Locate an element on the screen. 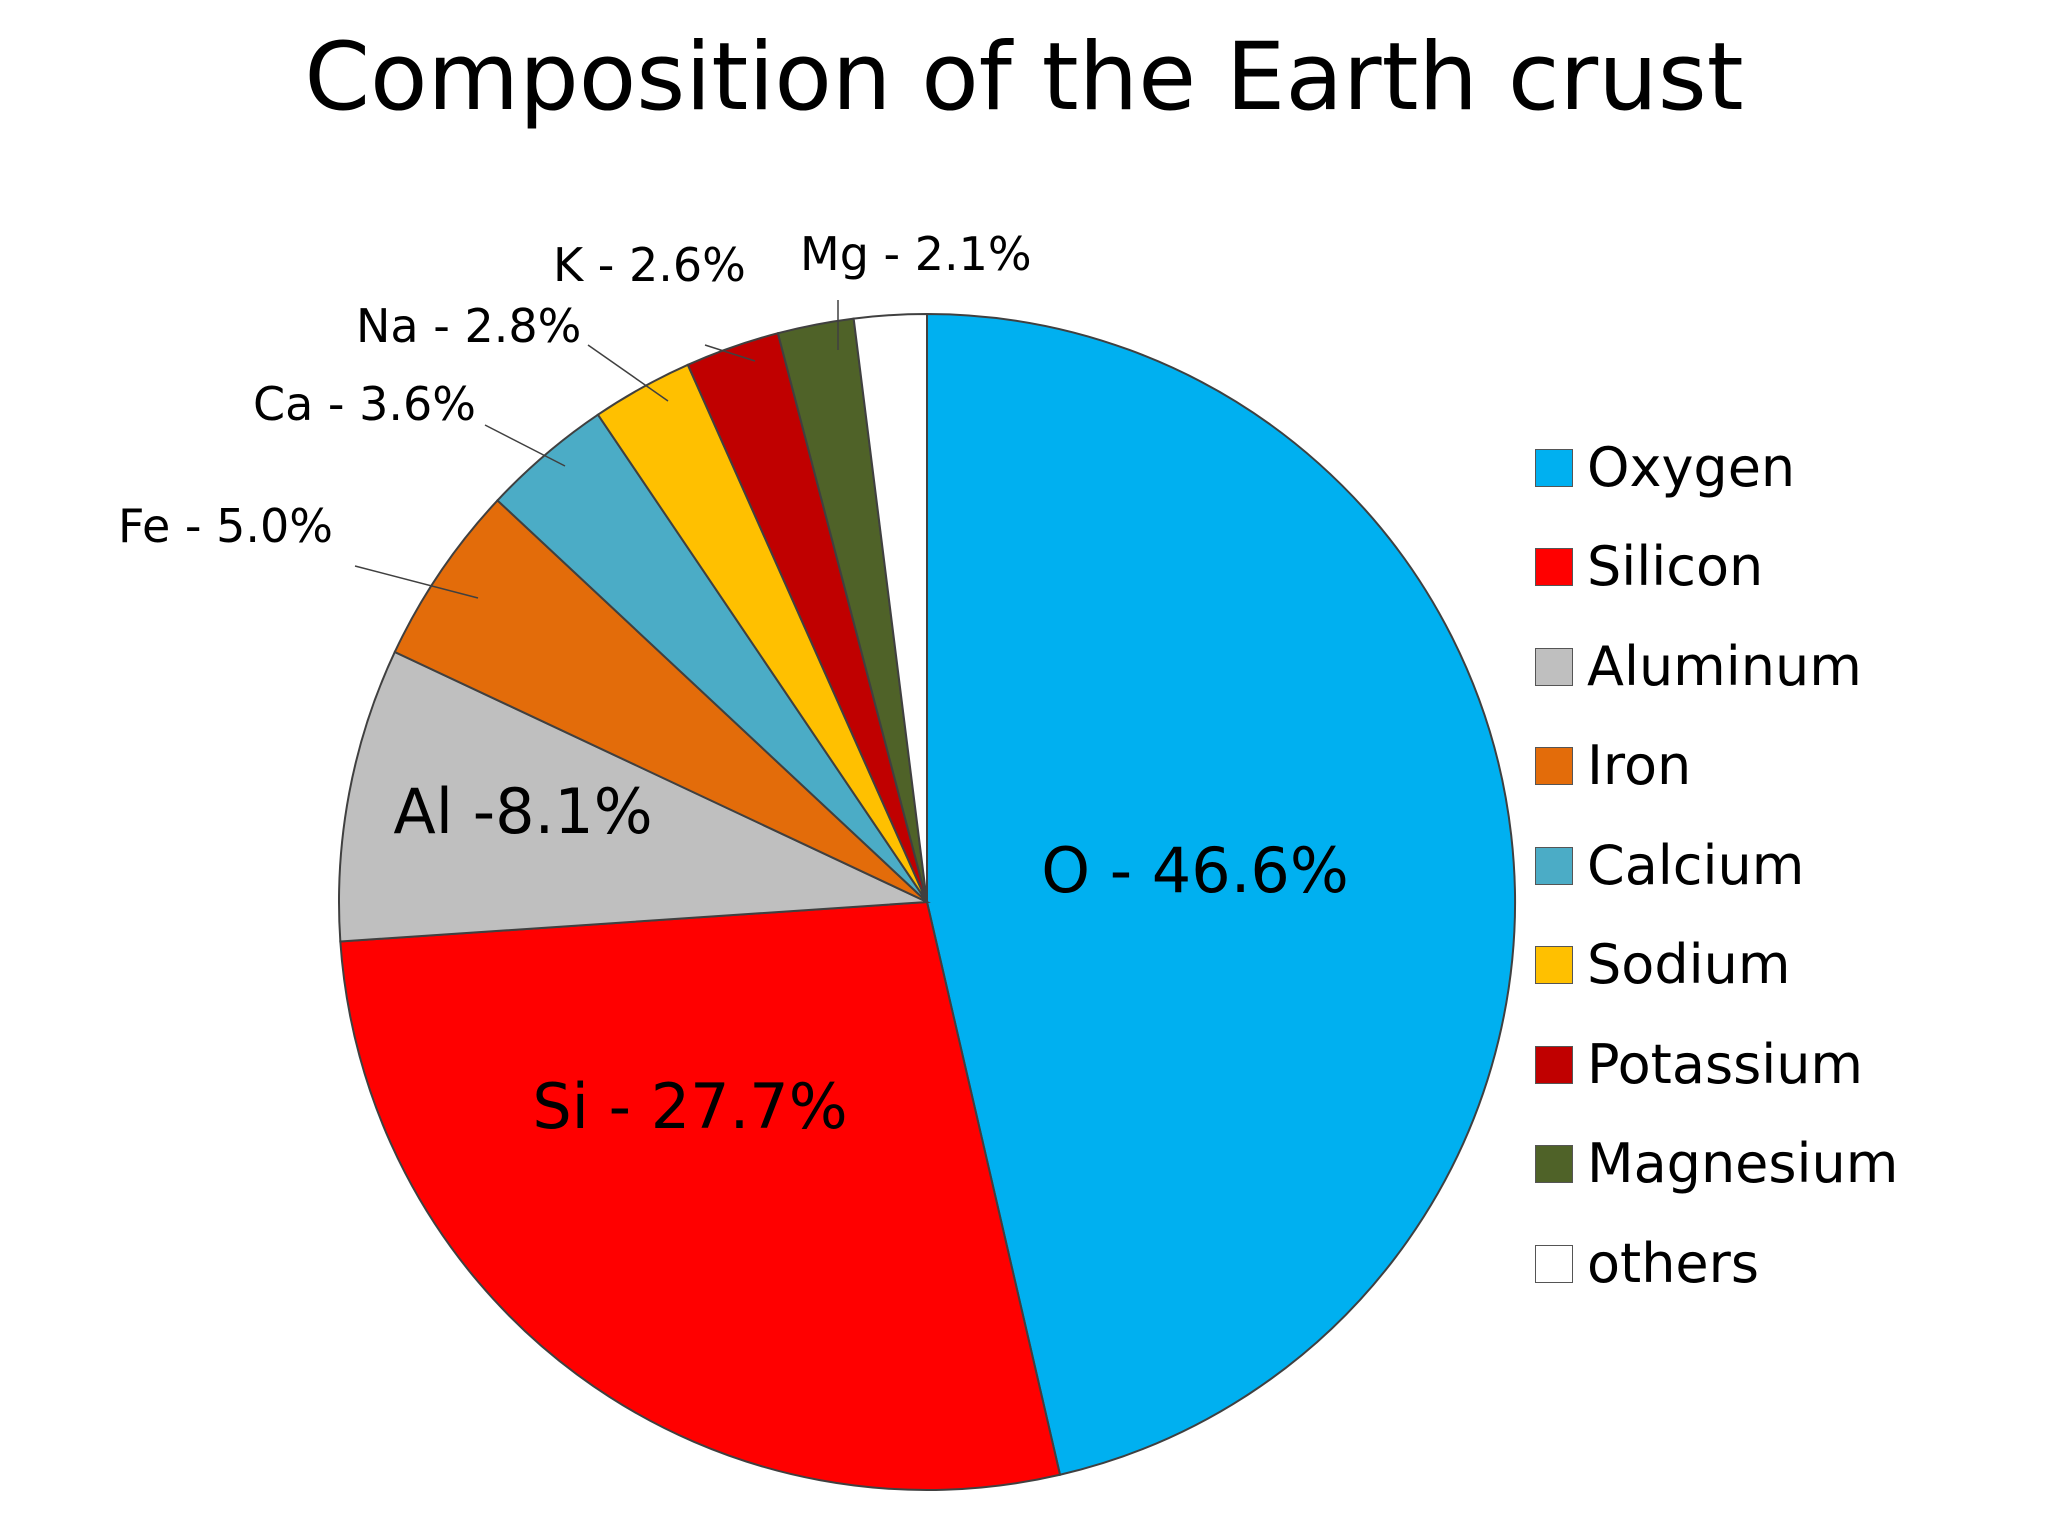 The height and width of the screenshot is (1536, 2048). legend-label-others: others is located at coordinates (1673, 1263).